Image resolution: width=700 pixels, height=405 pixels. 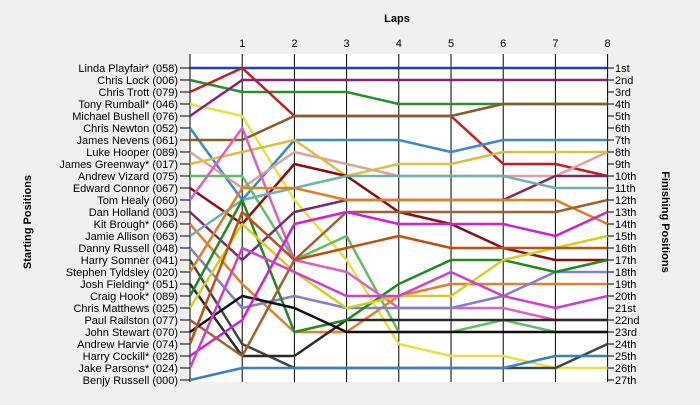 I want to click on finishing-label: 6th, so click(x=622, y=129).